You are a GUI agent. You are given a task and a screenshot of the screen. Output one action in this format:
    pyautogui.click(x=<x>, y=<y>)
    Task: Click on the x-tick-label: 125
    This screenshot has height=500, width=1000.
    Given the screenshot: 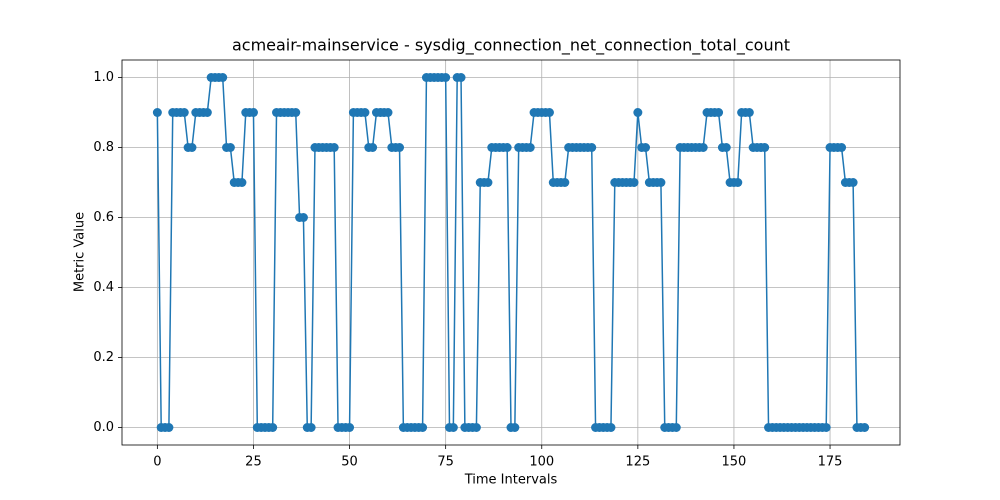 What is the action you would take?
    pyautogui.click(x=637, y=462)
    